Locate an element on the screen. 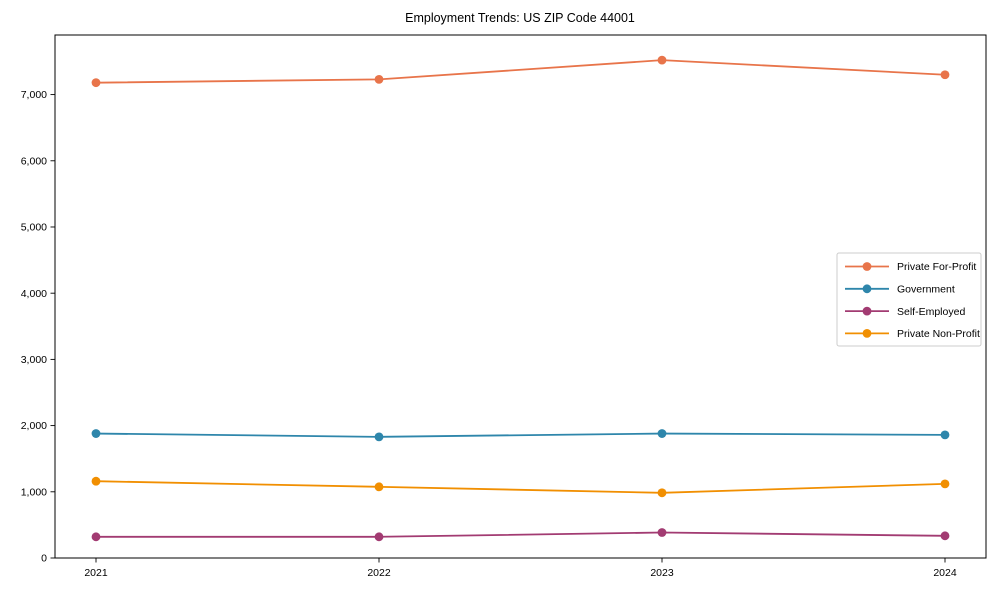 This screenshot has width=1000, height=600. y-tick-label: 7,000 is located at coordinates (34, 95).